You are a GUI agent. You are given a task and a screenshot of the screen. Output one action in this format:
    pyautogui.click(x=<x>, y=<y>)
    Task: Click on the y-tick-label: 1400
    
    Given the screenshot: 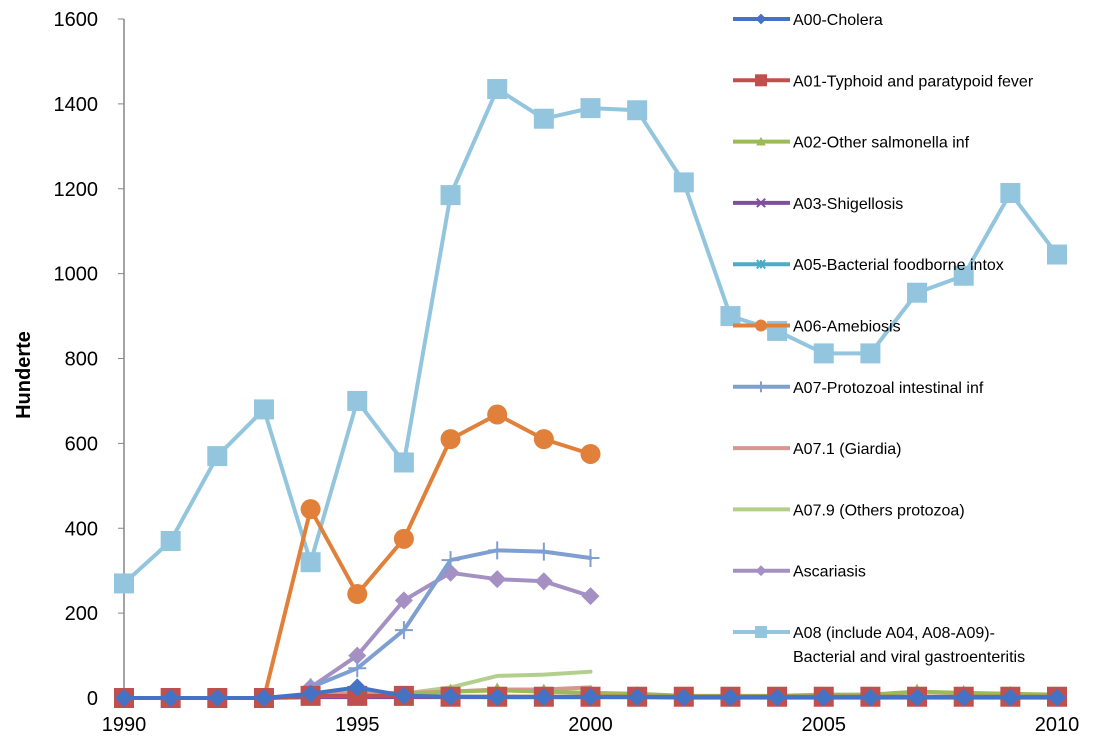 What is the action you would take?
    pyautogui.click(x=76, y=105)
    